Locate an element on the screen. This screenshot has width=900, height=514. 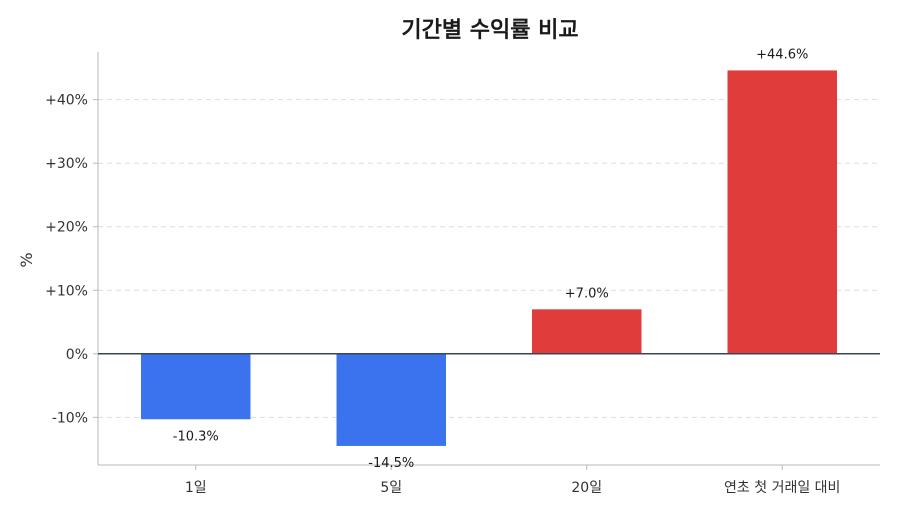
y-axis-label: % is located at coordinates (26, 259).